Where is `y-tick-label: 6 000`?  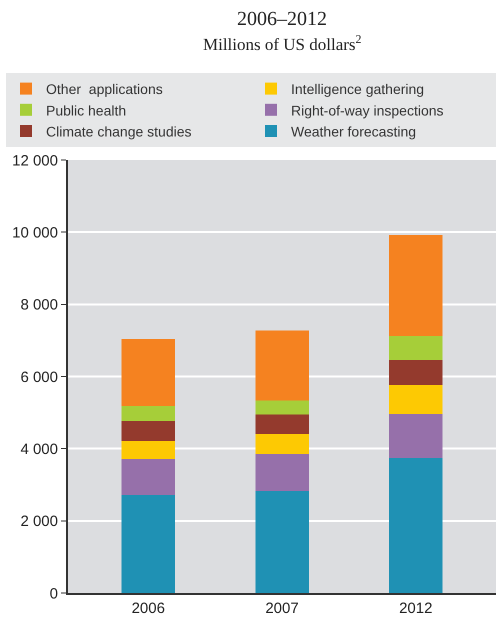 y-tick-label: 6 000 is located at coordinates (39, 377).